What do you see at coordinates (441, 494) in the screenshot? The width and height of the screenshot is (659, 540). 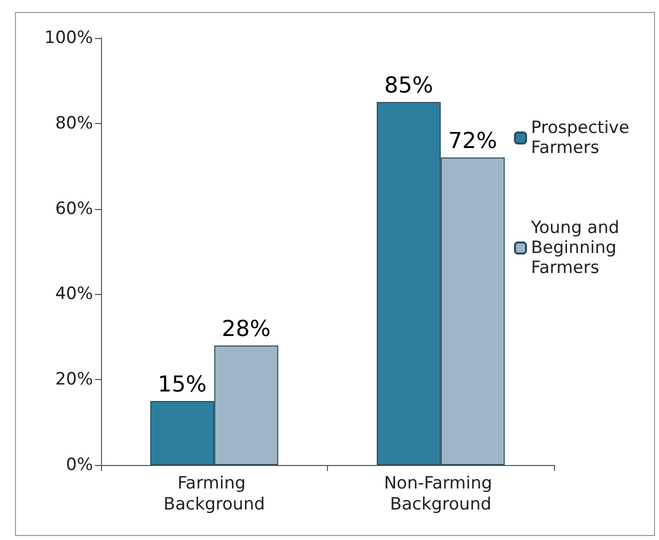 I see `x-tick-label: Non-Farming Background` at bounding box center [441, 494].